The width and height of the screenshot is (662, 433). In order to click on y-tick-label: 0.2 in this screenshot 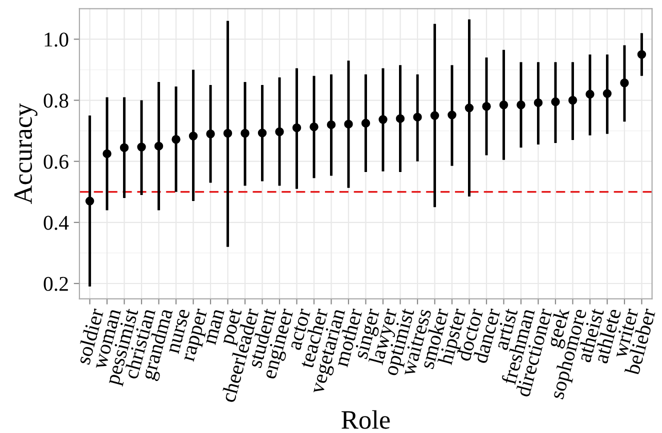, I will do `click(56, 284)`.